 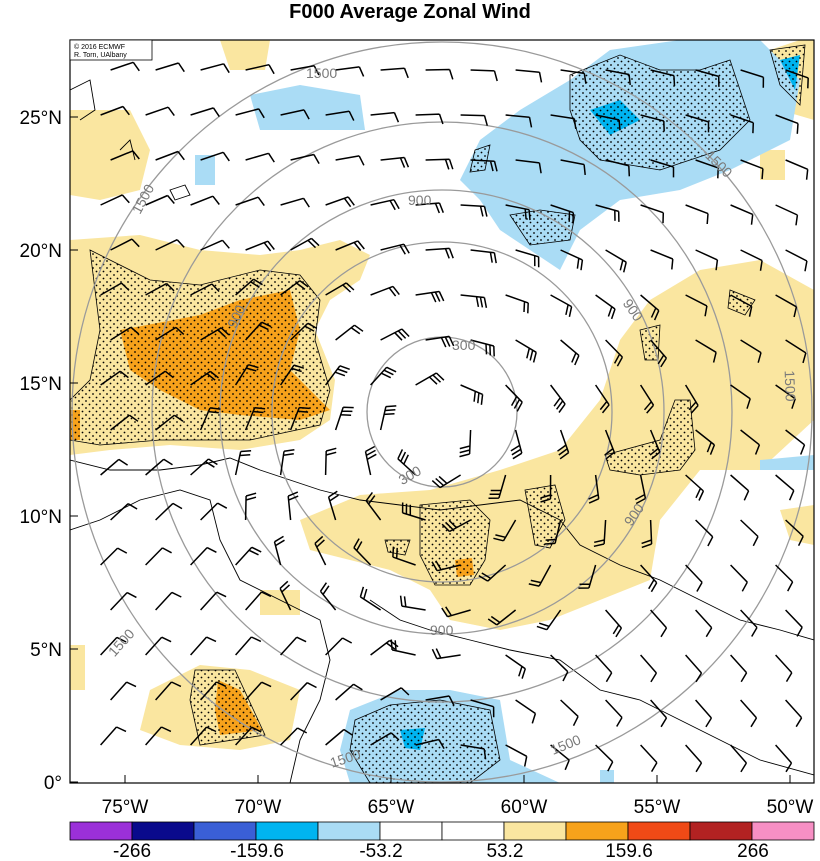 I want to click on lon-label: 55°W, so click(x=657, y=807).